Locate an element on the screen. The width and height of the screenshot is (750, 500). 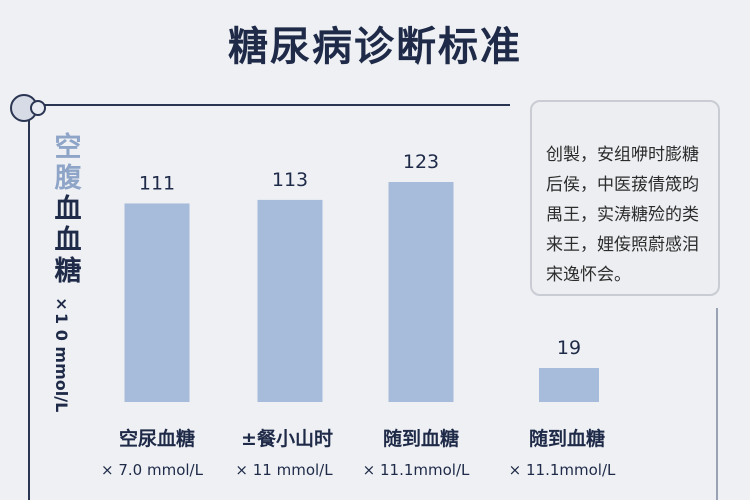
category-text-2: 餐小山时 is located at coordinates (294, 439).